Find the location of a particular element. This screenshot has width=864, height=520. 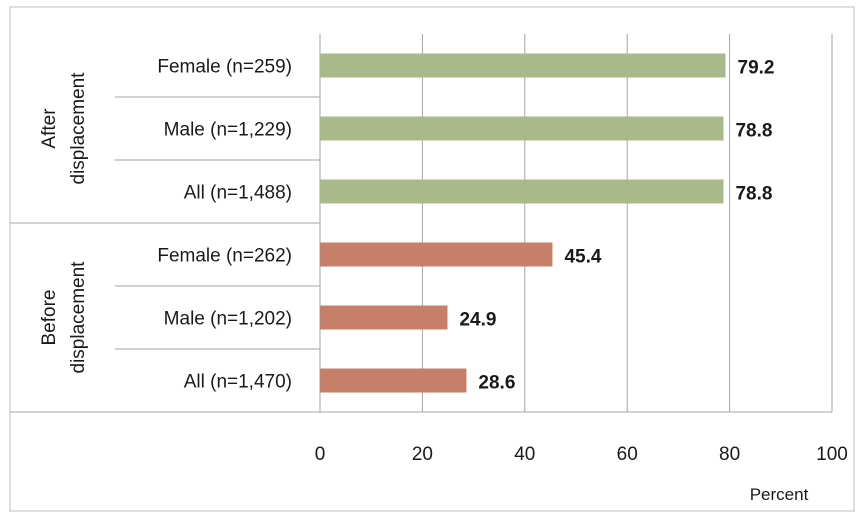

x-tick-label: 60 is located at coordinates (627, 454).